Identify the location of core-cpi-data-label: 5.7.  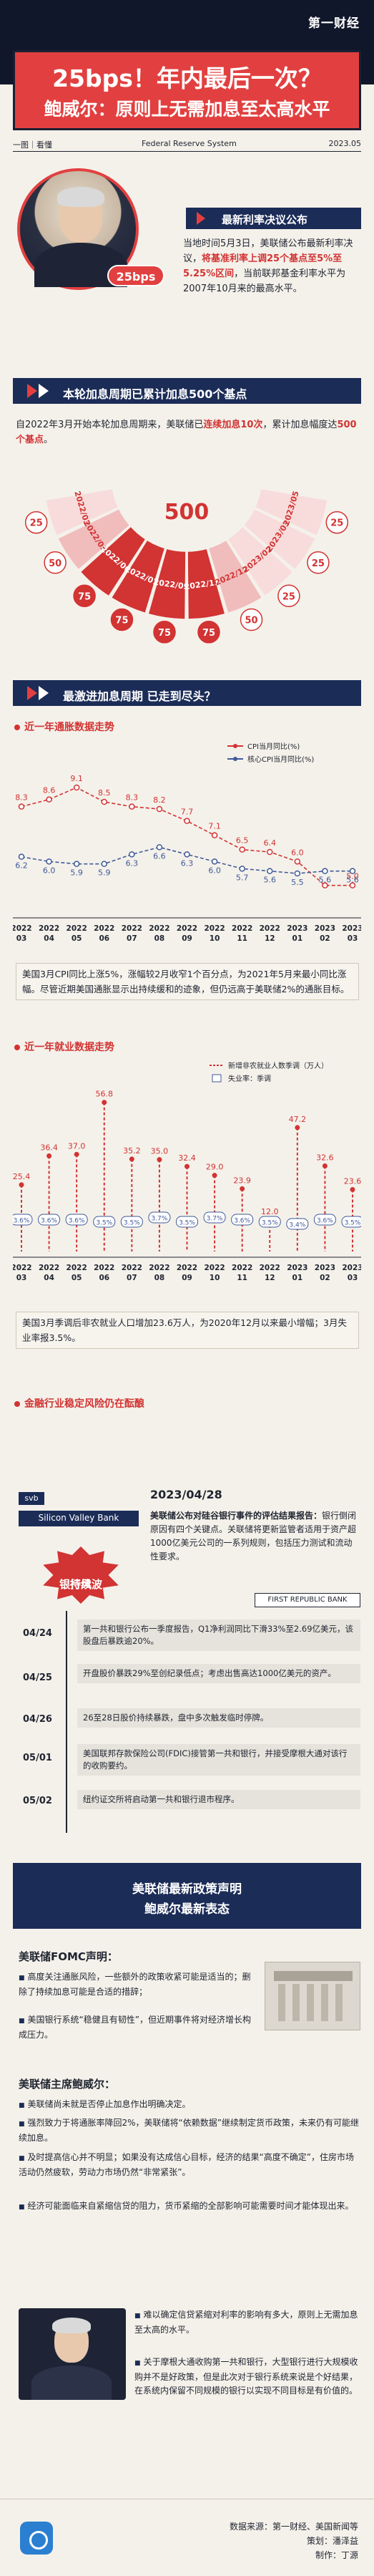
(242, 877).